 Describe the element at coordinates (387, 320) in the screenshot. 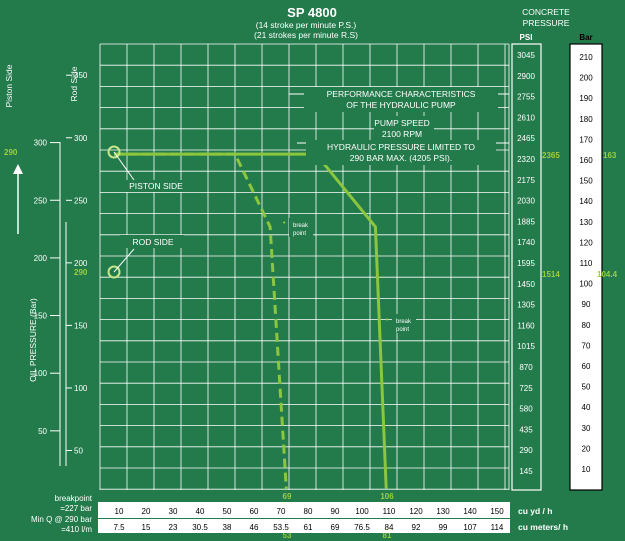

I see `break-point-marker-rod: •` at that location.